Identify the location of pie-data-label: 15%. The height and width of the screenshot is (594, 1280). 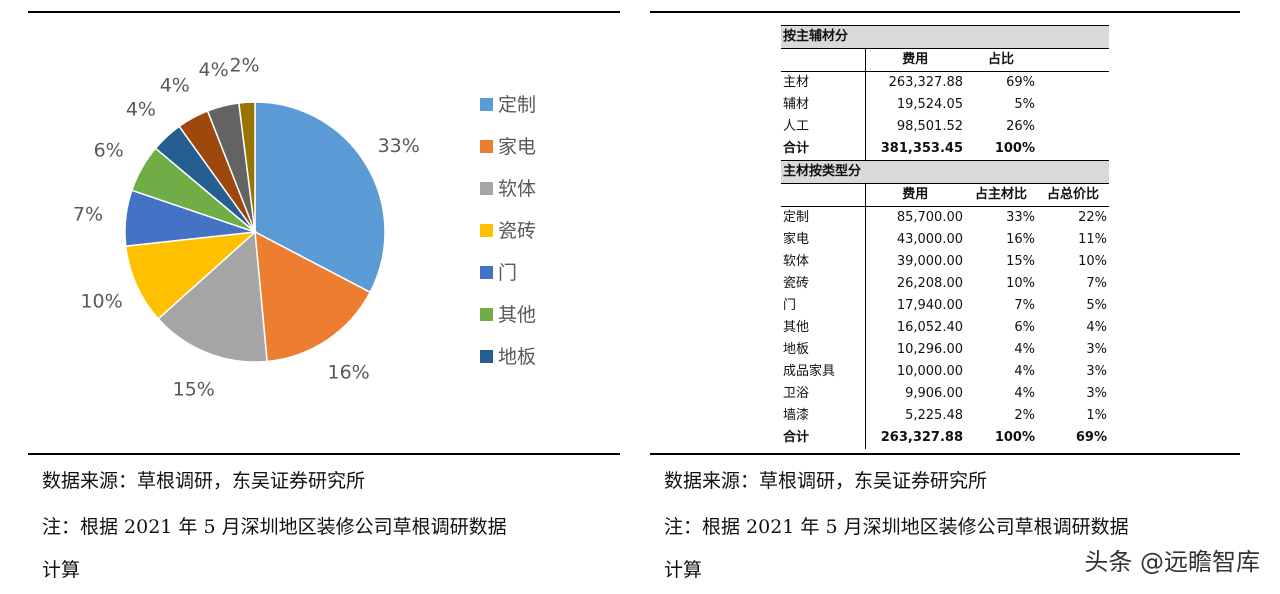
(194, 389).